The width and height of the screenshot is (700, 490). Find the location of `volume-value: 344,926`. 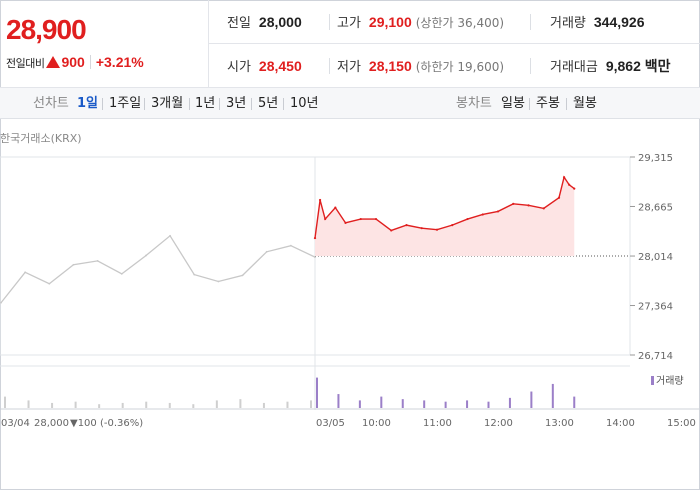

volume-value: 344,926 is located at coordinates (619, 22).